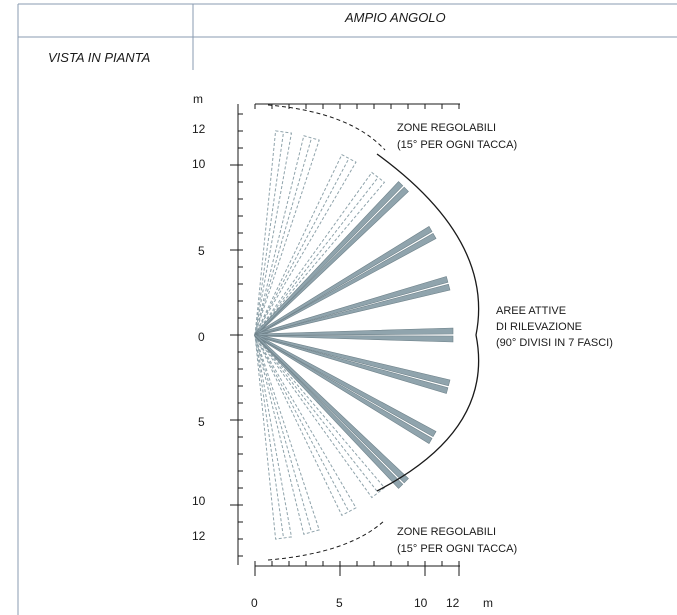 The image size is (677, 615). What do you see at coordinates (339, 603) in the screenshot?
I see `x-tick-5: 5` at bounding box center [339, 603].